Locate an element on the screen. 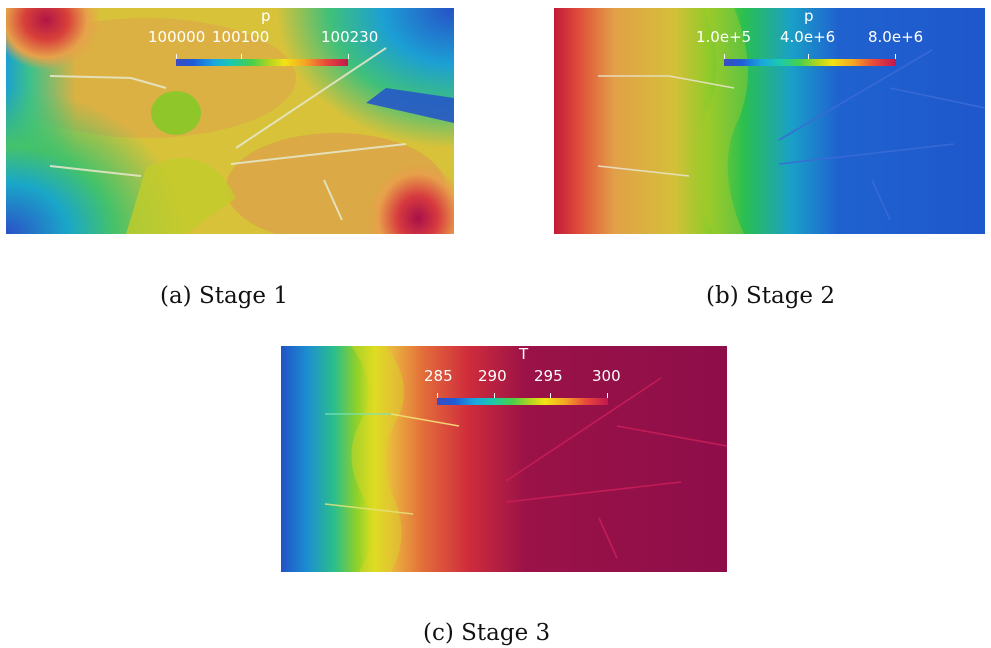 The image size is (991, 648). caption-stage-2: (b) Stage 2 is located at coordinates (770, 296).